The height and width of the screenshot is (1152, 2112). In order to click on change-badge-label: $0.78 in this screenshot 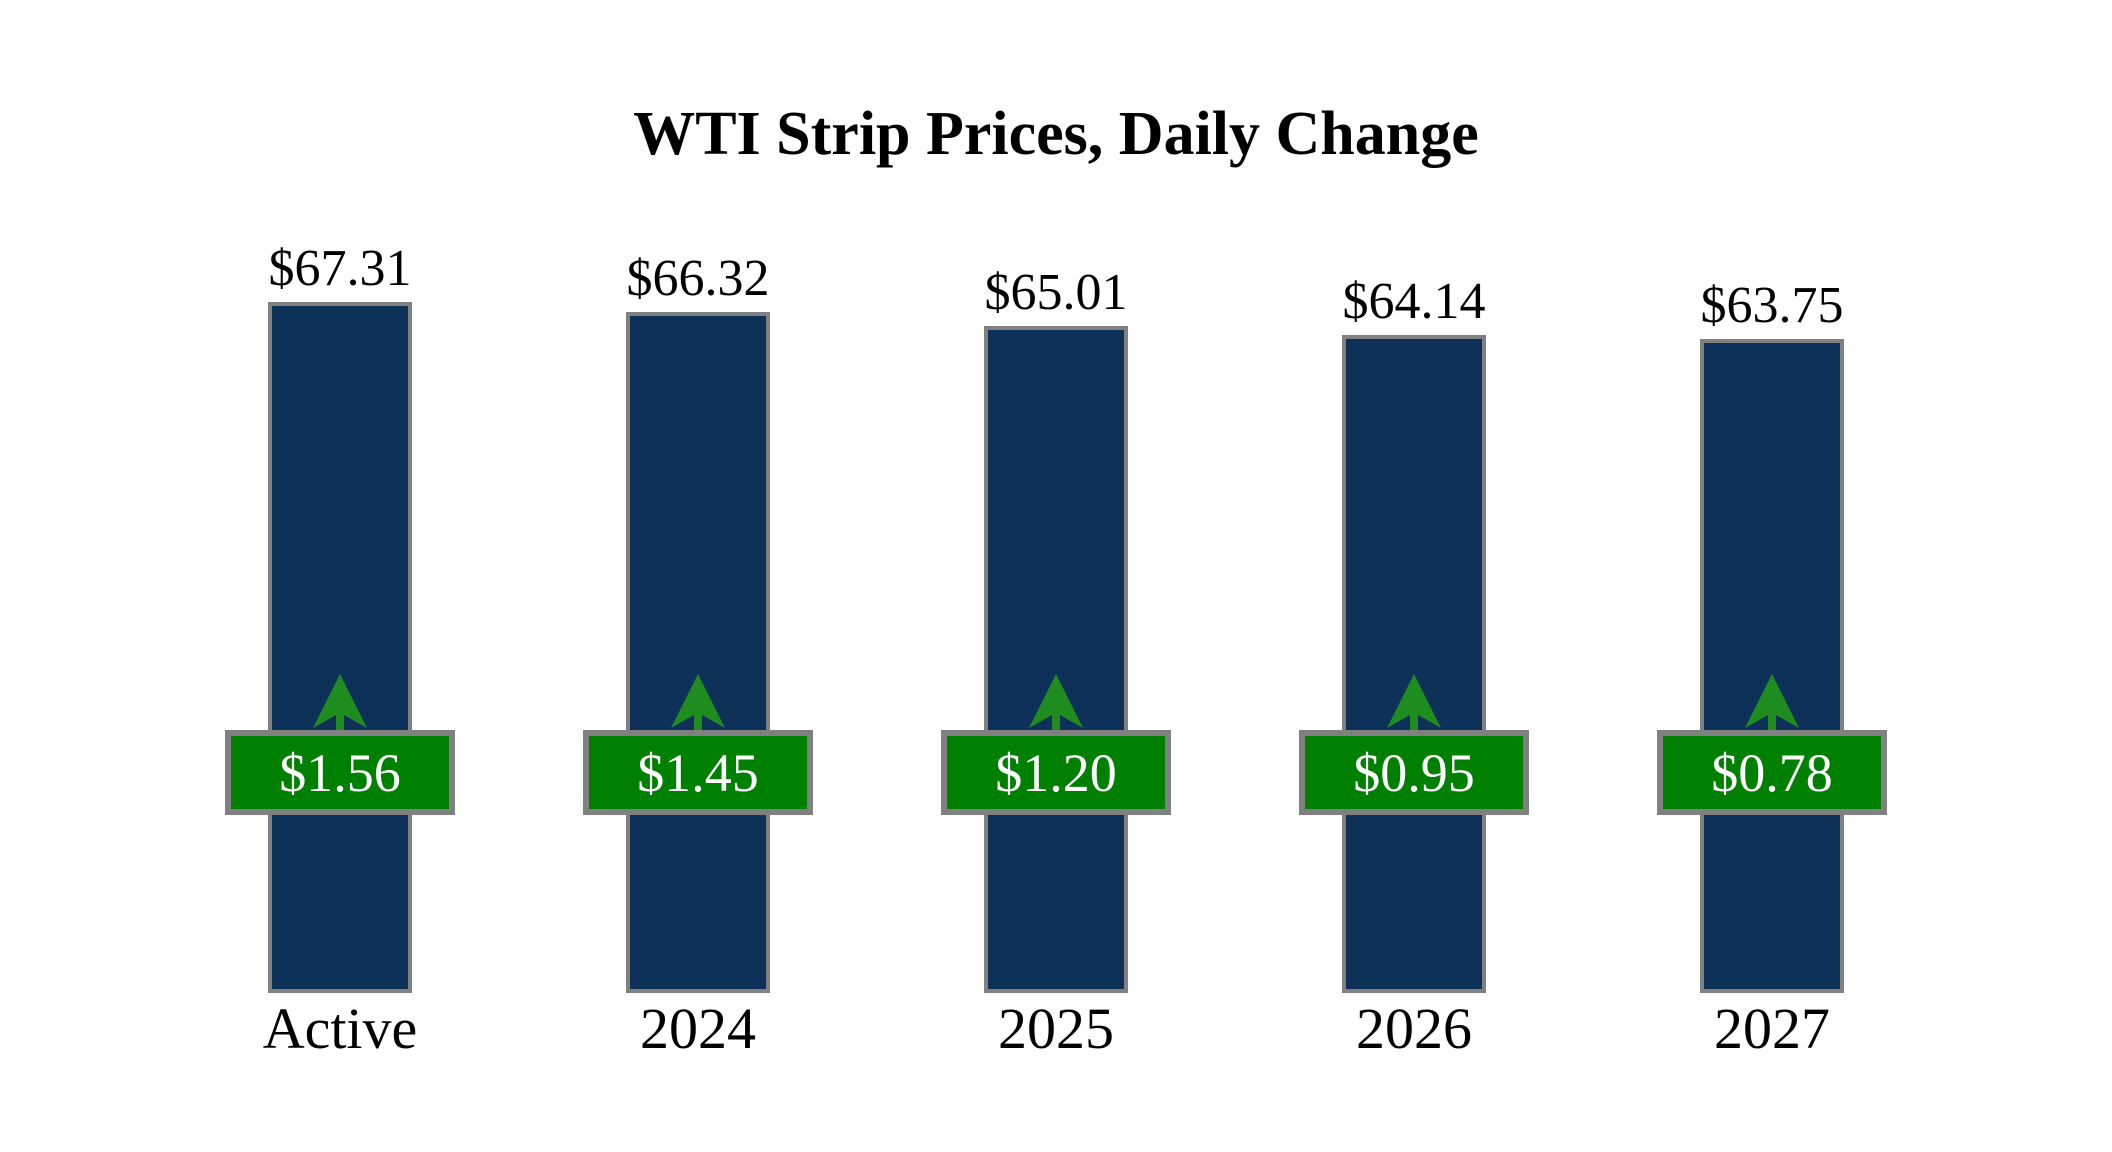, I will do `click(1772, 772)`.